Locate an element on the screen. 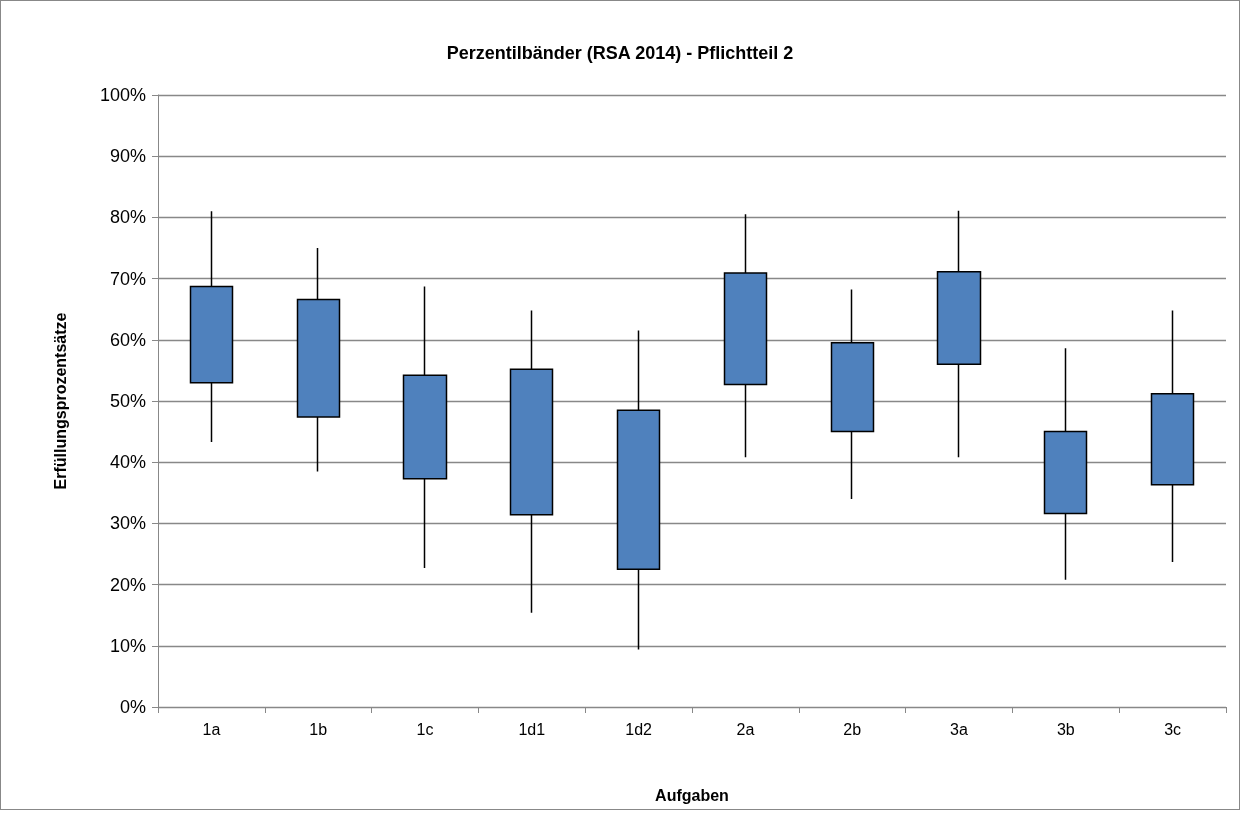 Image resolution: width=1245 pixels, height=813 pixels. y-tick-label: 100% is located at coordinates (122, 95).